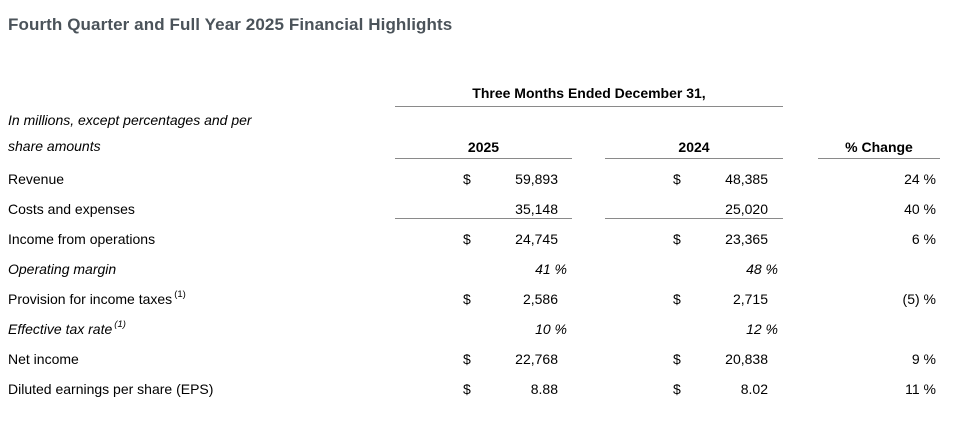  Describe the element at coordinates (694, 133) in the screenshot. I see `column-header-2024: 2024` at that location.